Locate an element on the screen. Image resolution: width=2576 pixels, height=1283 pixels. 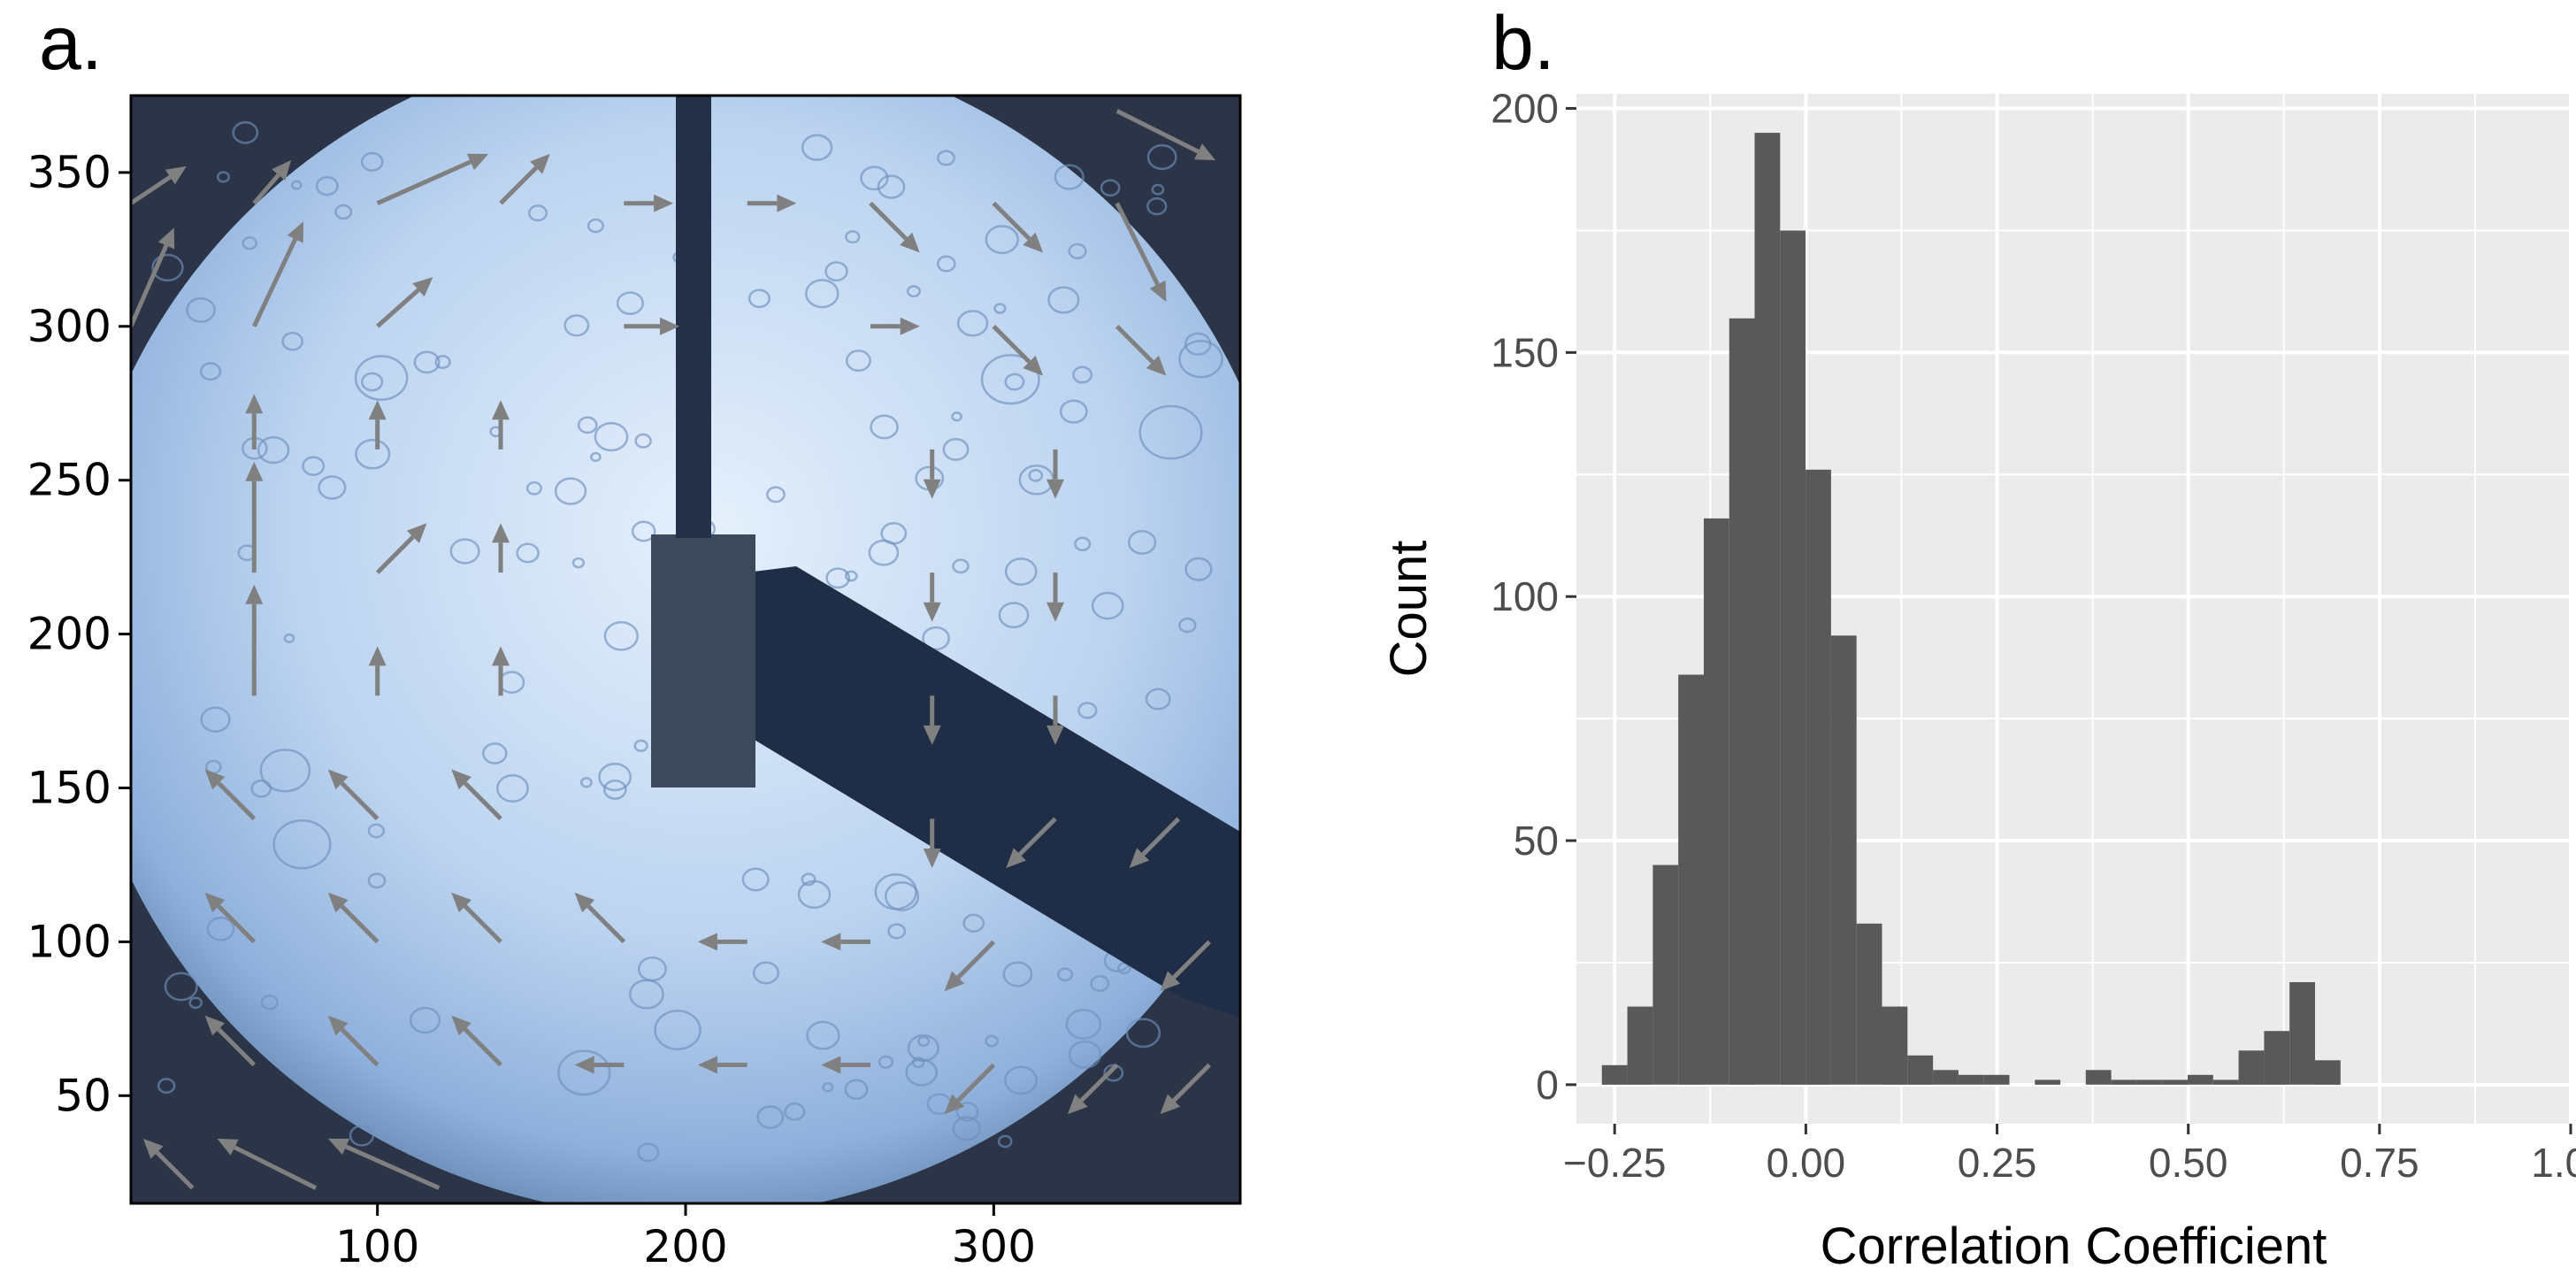
x-tick-label-b: 1.00 is located at coordinates (2553, 1163).